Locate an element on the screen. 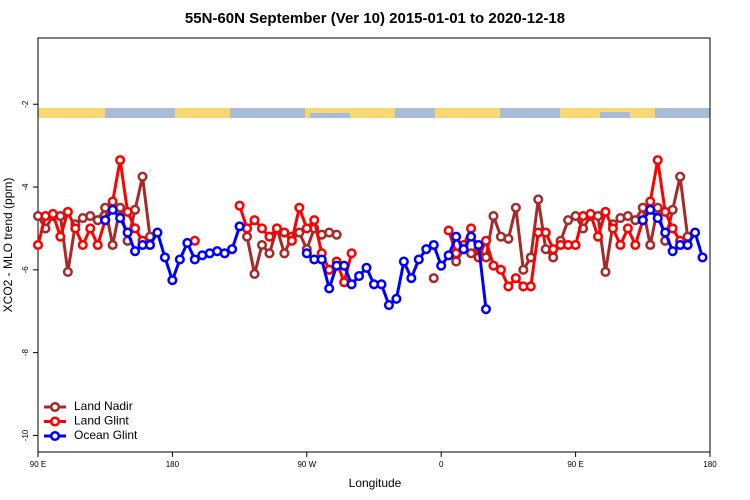 Image resolution: width=750 pixels, height=500 pixels. legend-entry: Ocean Glint is located at coordinates (91, 435).